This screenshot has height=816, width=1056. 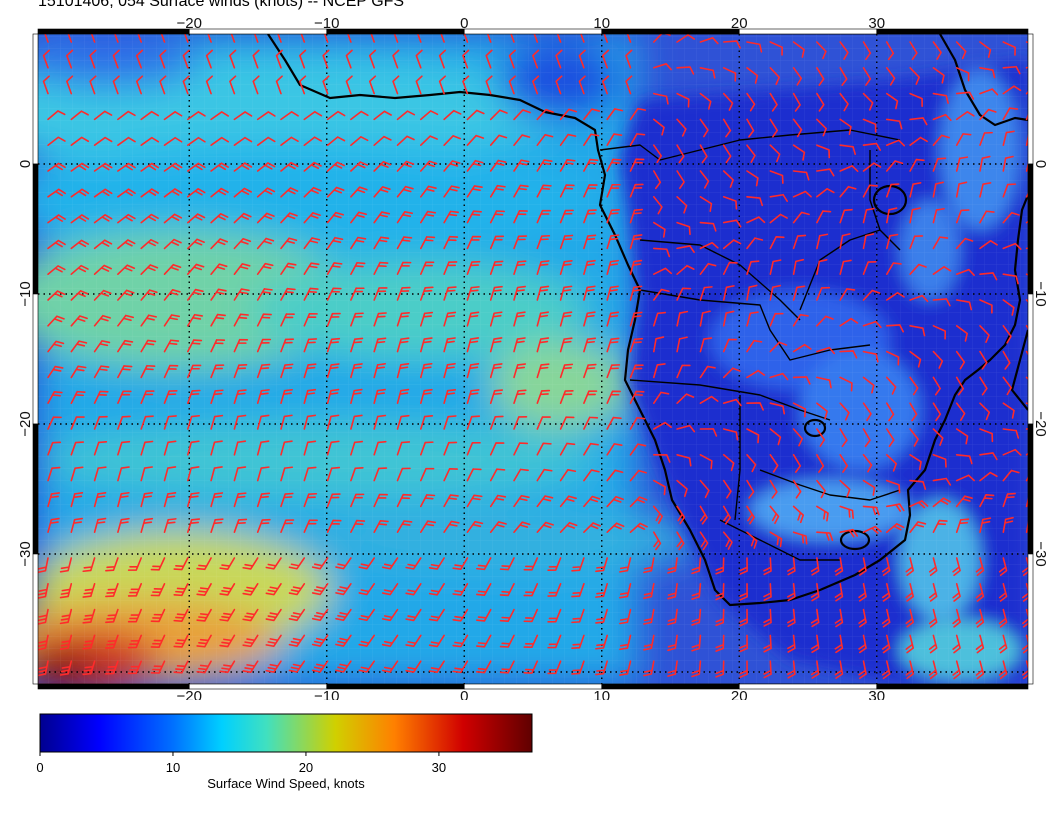 I want to click on lon-tick-label-bottom: −10, so click(x=326, y=694).